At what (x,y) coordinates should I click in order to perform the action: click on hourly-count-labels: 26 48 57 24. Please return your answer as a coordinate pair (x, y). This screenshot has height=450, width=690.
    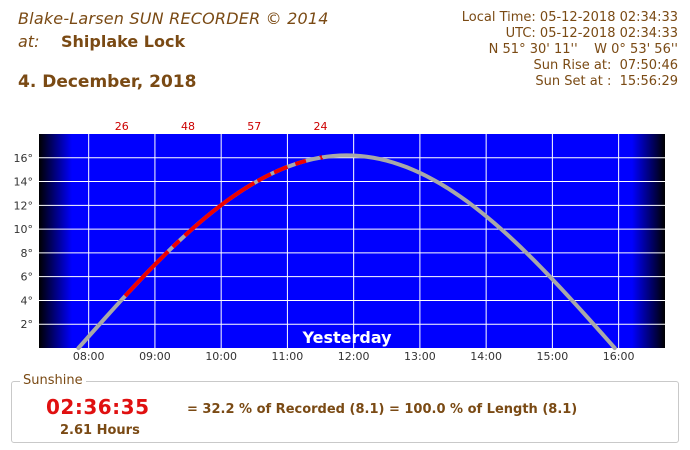
    Looking at the image, I should click on (221, 126).